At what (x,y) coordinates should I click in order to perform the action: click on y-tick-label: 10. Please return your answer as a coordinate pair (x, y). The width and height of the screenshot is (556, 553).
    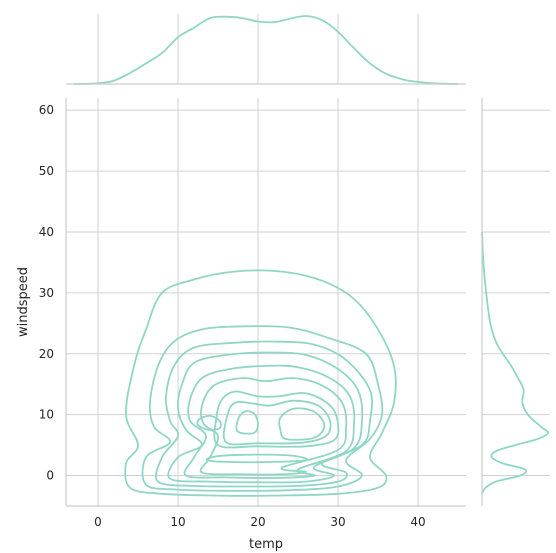
    Looking at the image, I should click on (46, 415).